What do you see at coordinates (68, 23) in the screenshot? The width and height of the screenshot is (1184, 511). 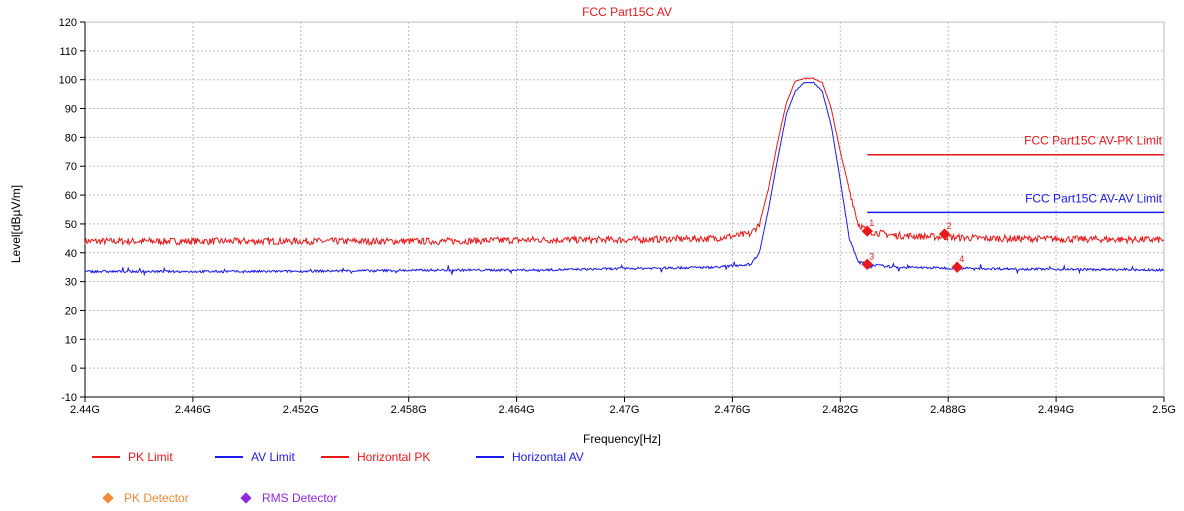 I see `y-tick-label: 120` at bounding box center [68, 23].